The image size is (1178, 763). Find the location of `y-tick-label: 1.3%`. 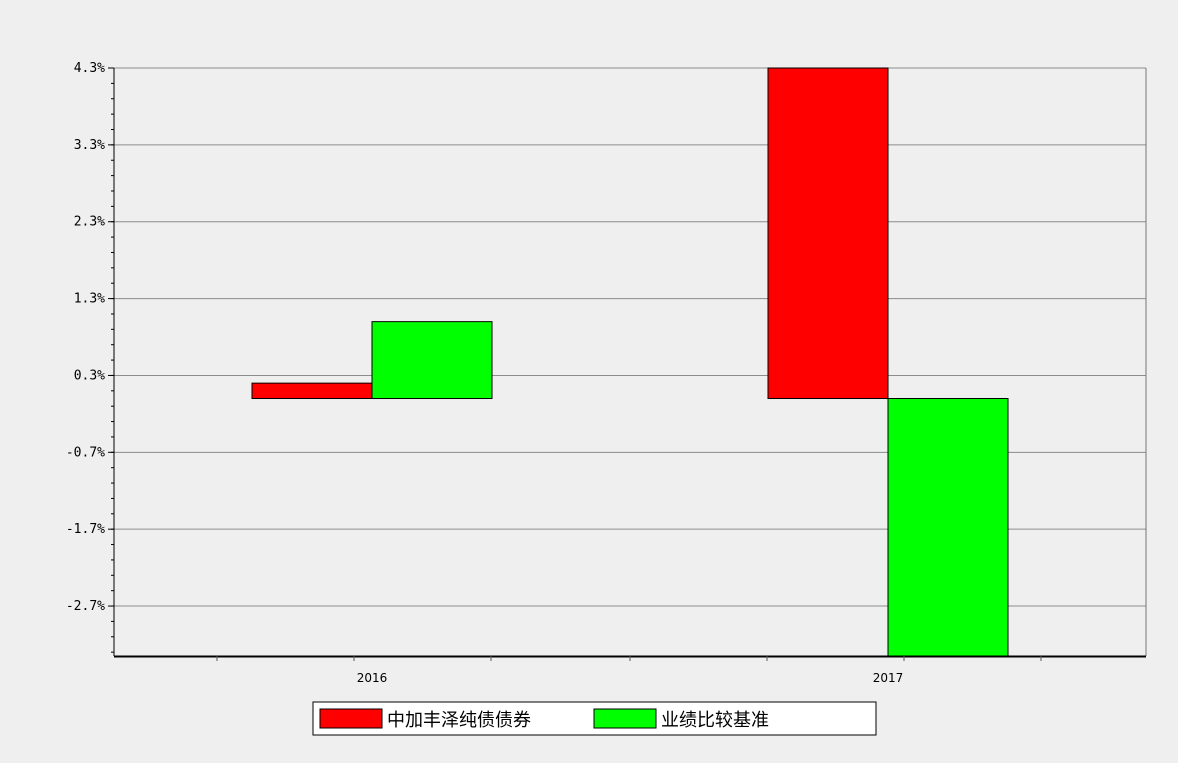

y-tick-label: 1.3% is located at coordinates (89, 299).